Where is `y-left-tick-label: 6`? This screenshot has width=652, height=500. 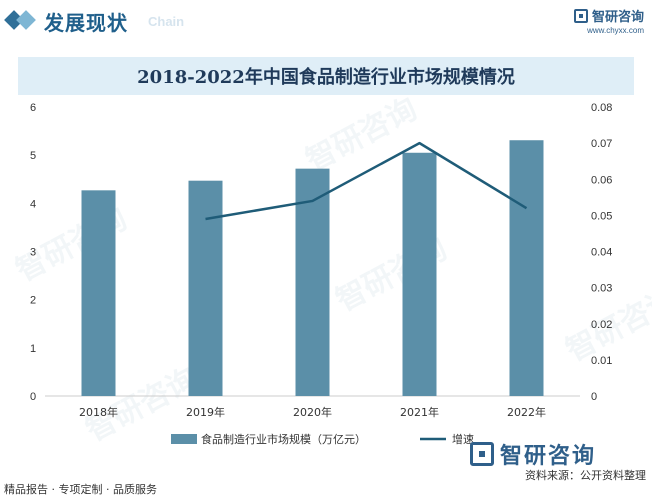 y-left-tick-label: 6 is located at coordinates (33, 108).